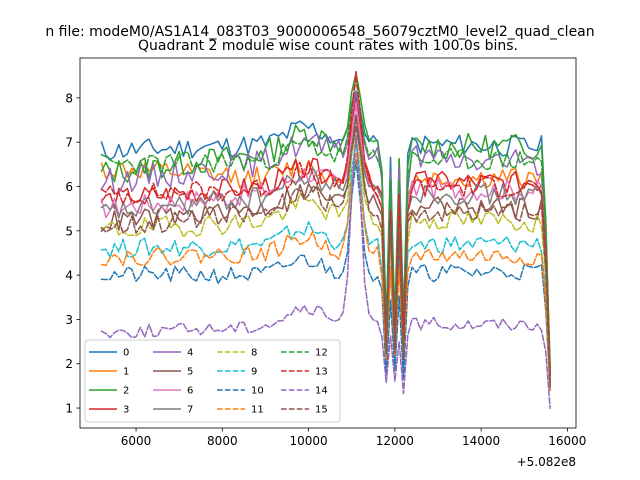  What do you see at coordinates (395, 441) in the screenshot?
I see `x-tick-label: 12000` at bounding box center [395, 441].